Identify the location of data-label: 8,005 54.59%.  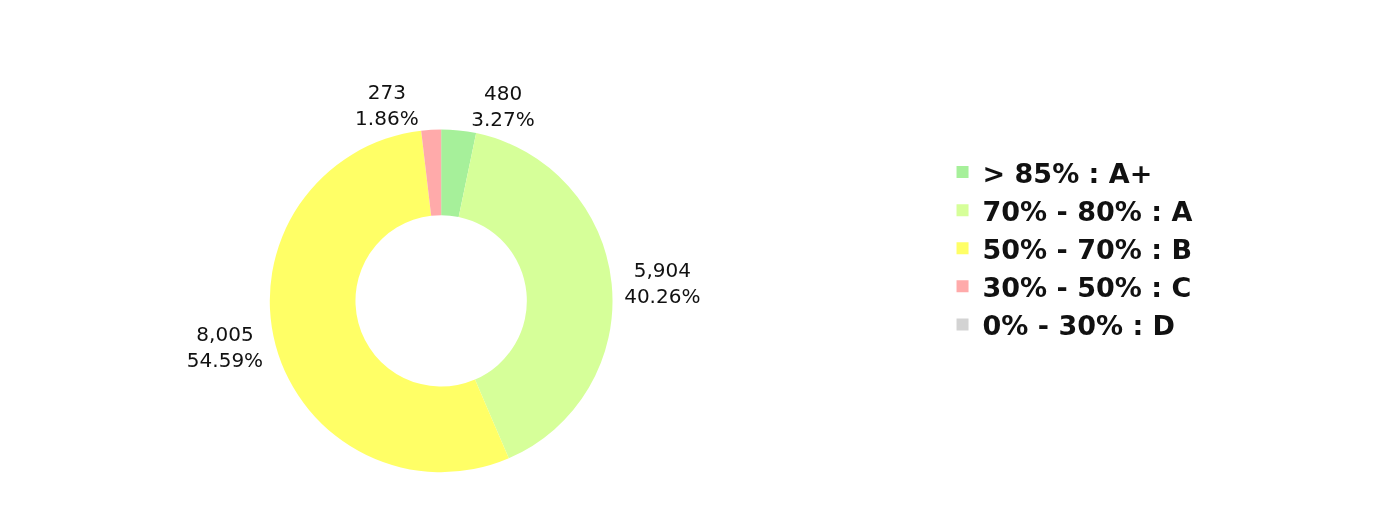
(225, 346).